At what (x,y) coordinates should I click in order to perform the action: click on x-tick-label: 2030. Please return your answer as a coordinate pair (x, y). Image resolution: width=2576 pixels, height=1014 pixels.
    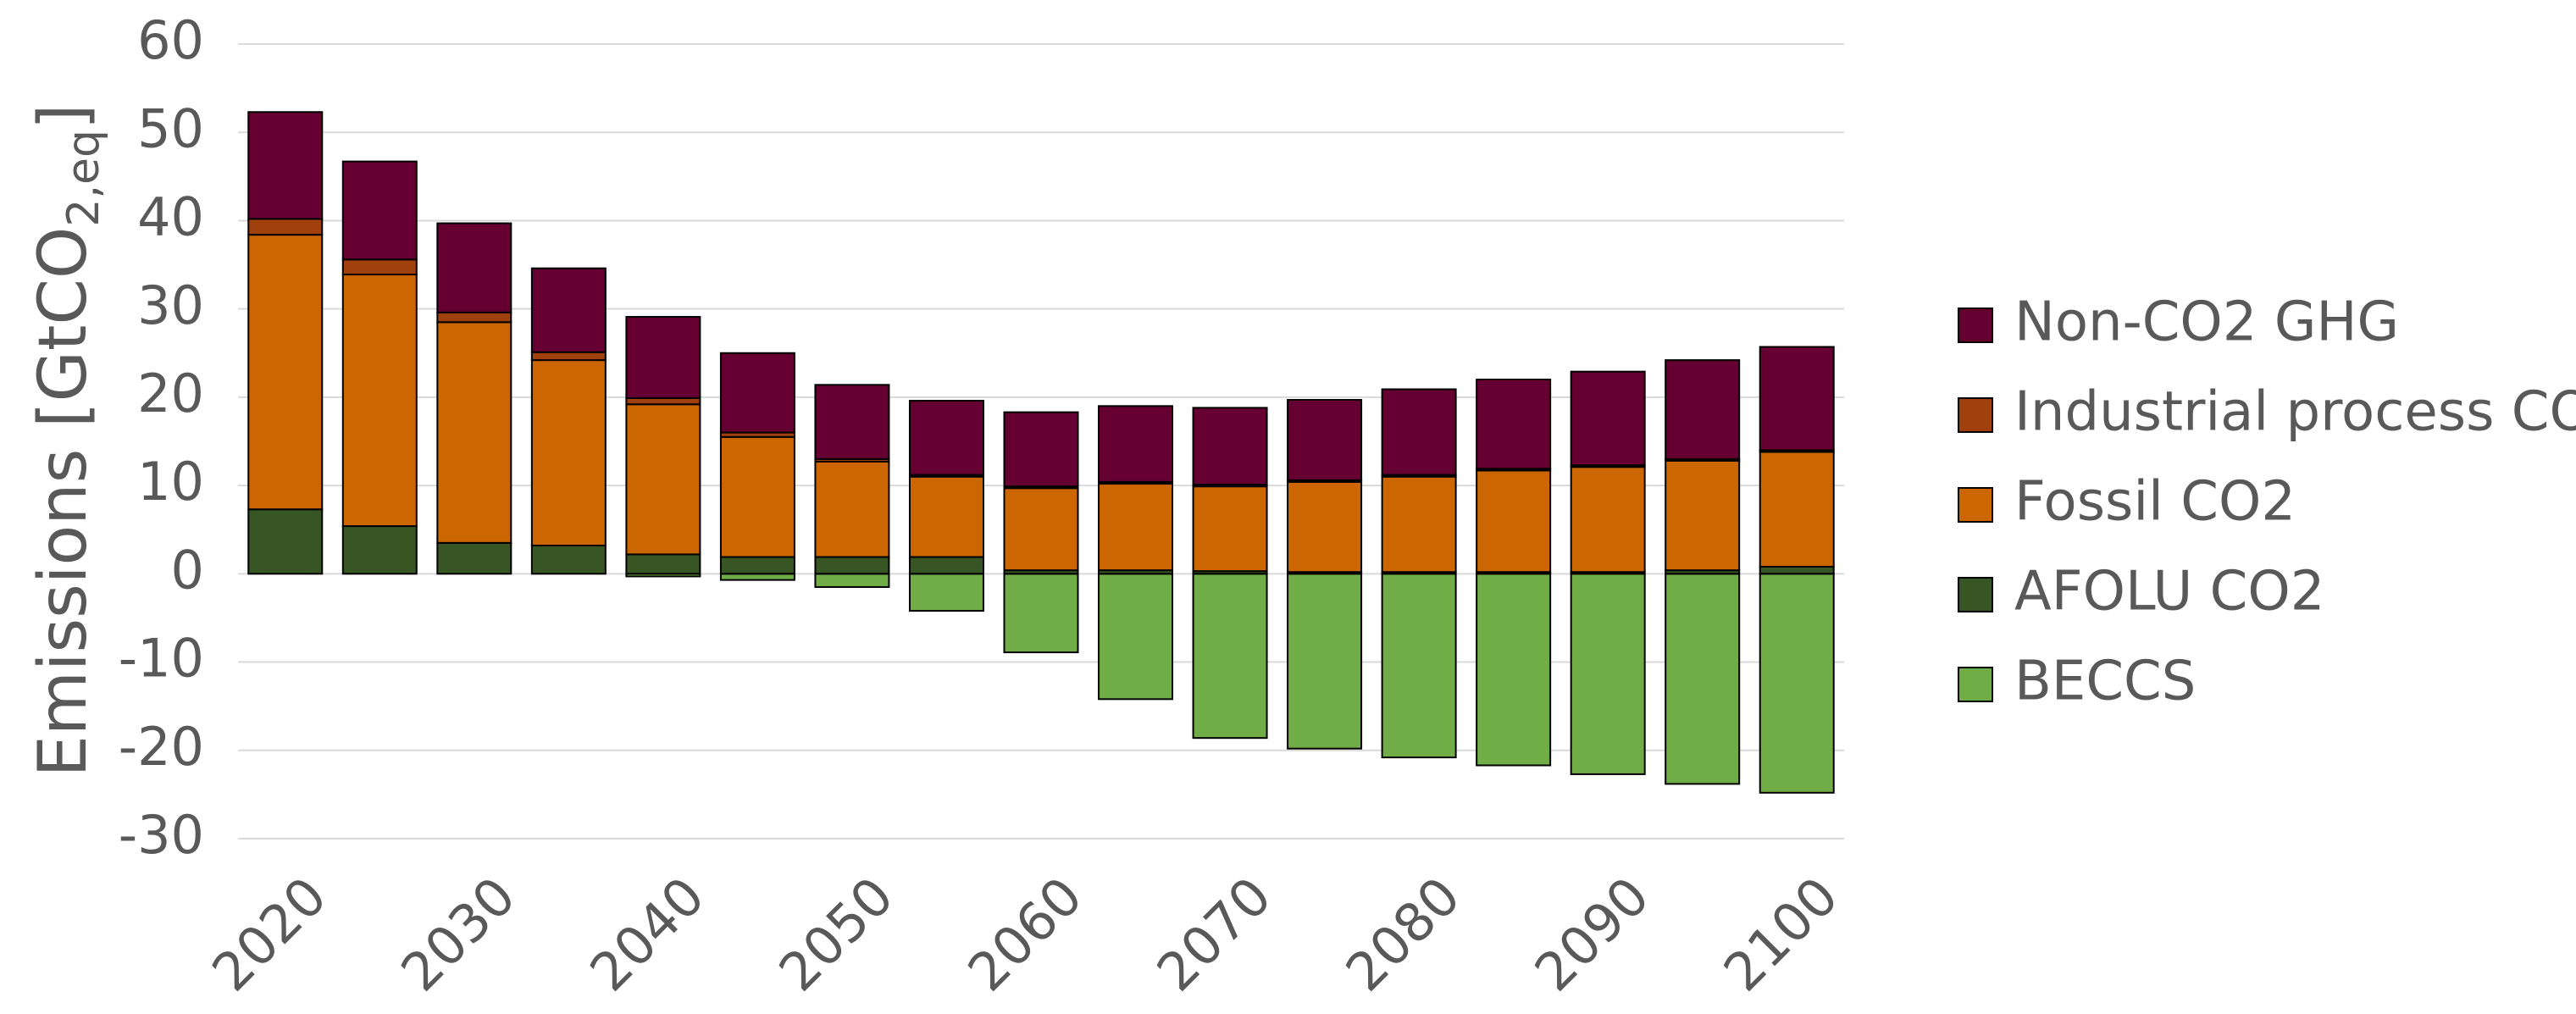
    Looking at the image, I should click on (458, 934).